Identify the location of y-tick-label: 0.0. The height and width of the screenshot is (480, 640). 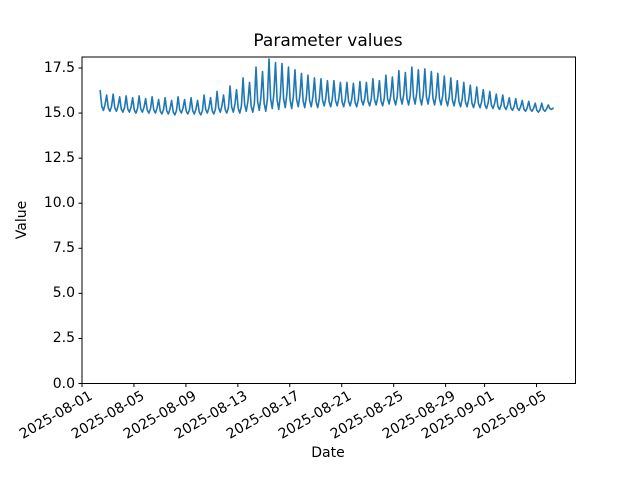
(63, 383).